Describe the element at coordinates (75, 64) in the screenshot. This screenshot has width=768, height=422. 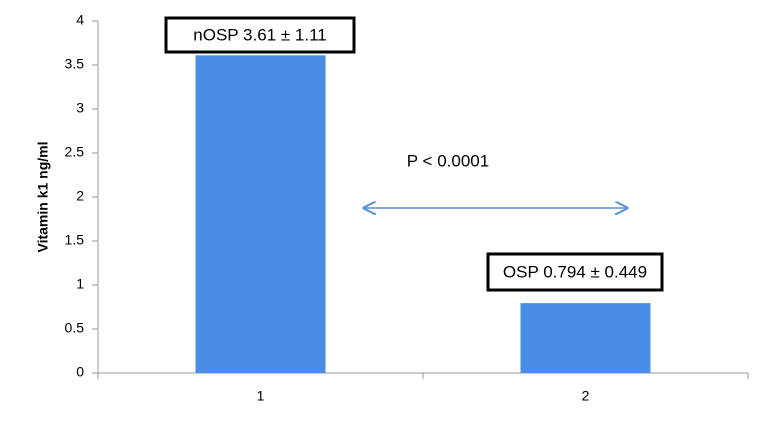
I see `y-tick-label: 3.5` at that location.